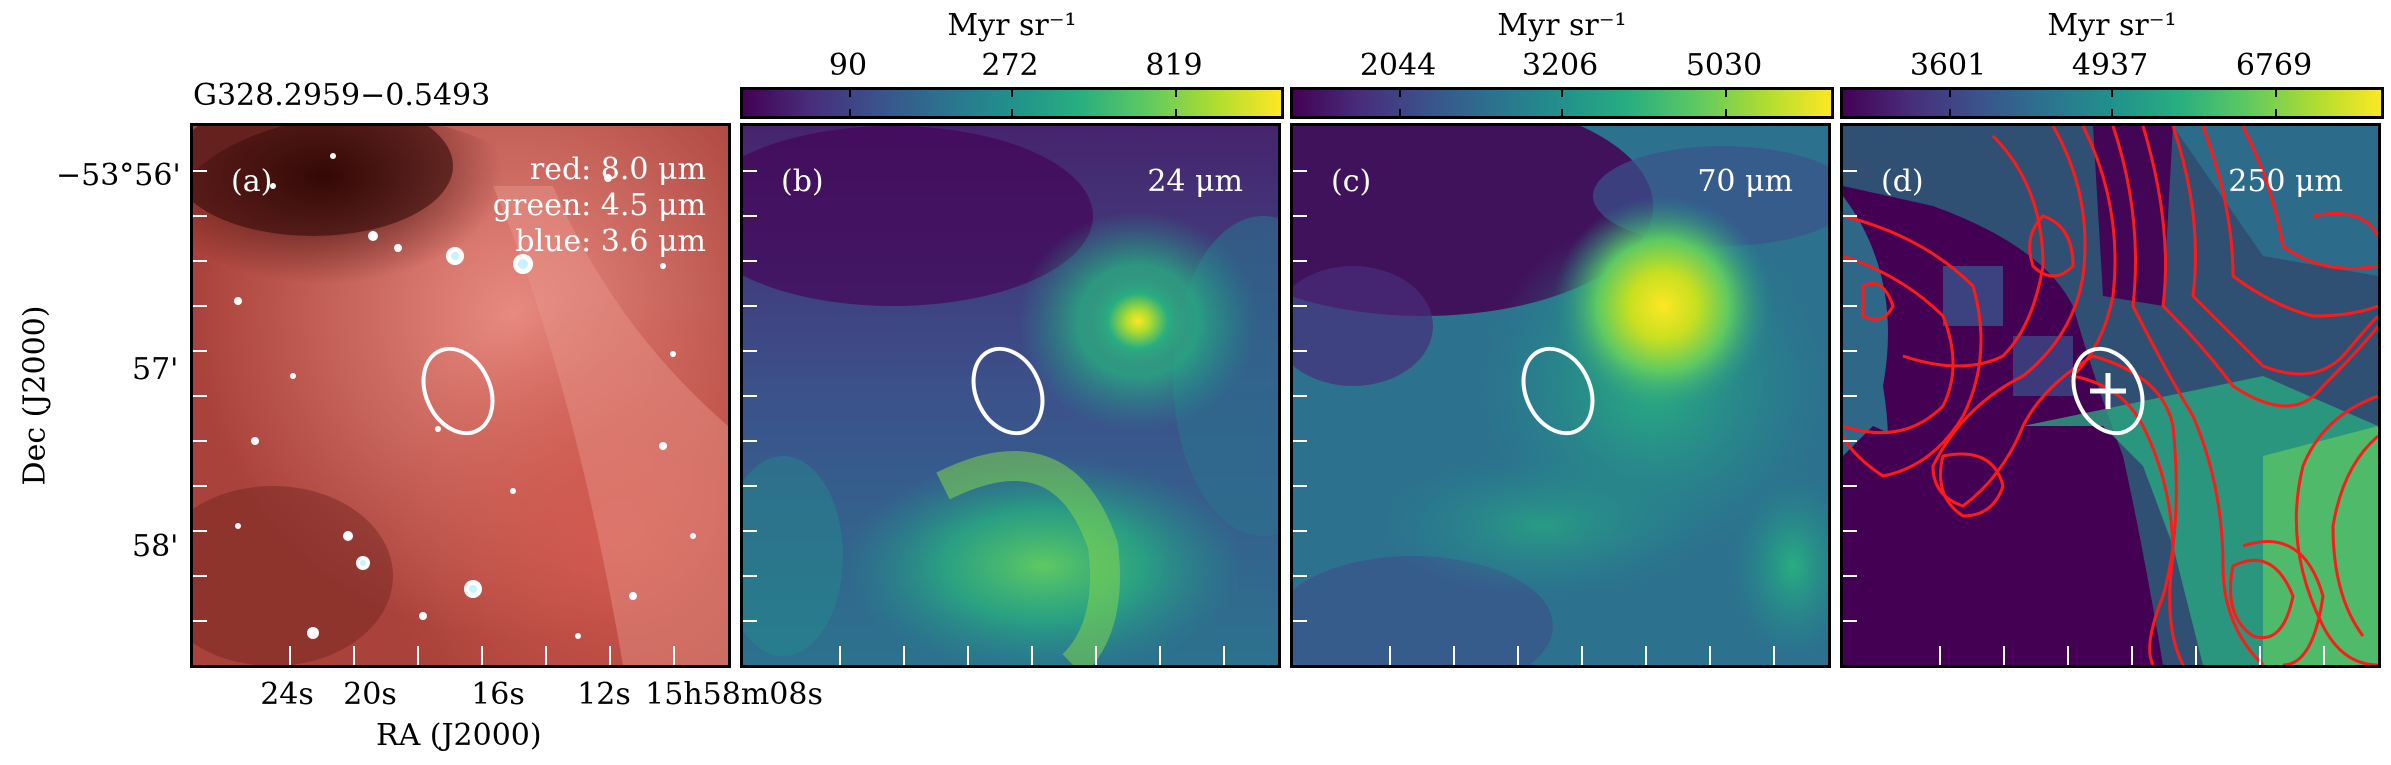 Image resolution: width=2391 pixels, height=765 pixels. I want to click on channel-blue-label: blue: 3.6 μm, so click(610, 241).